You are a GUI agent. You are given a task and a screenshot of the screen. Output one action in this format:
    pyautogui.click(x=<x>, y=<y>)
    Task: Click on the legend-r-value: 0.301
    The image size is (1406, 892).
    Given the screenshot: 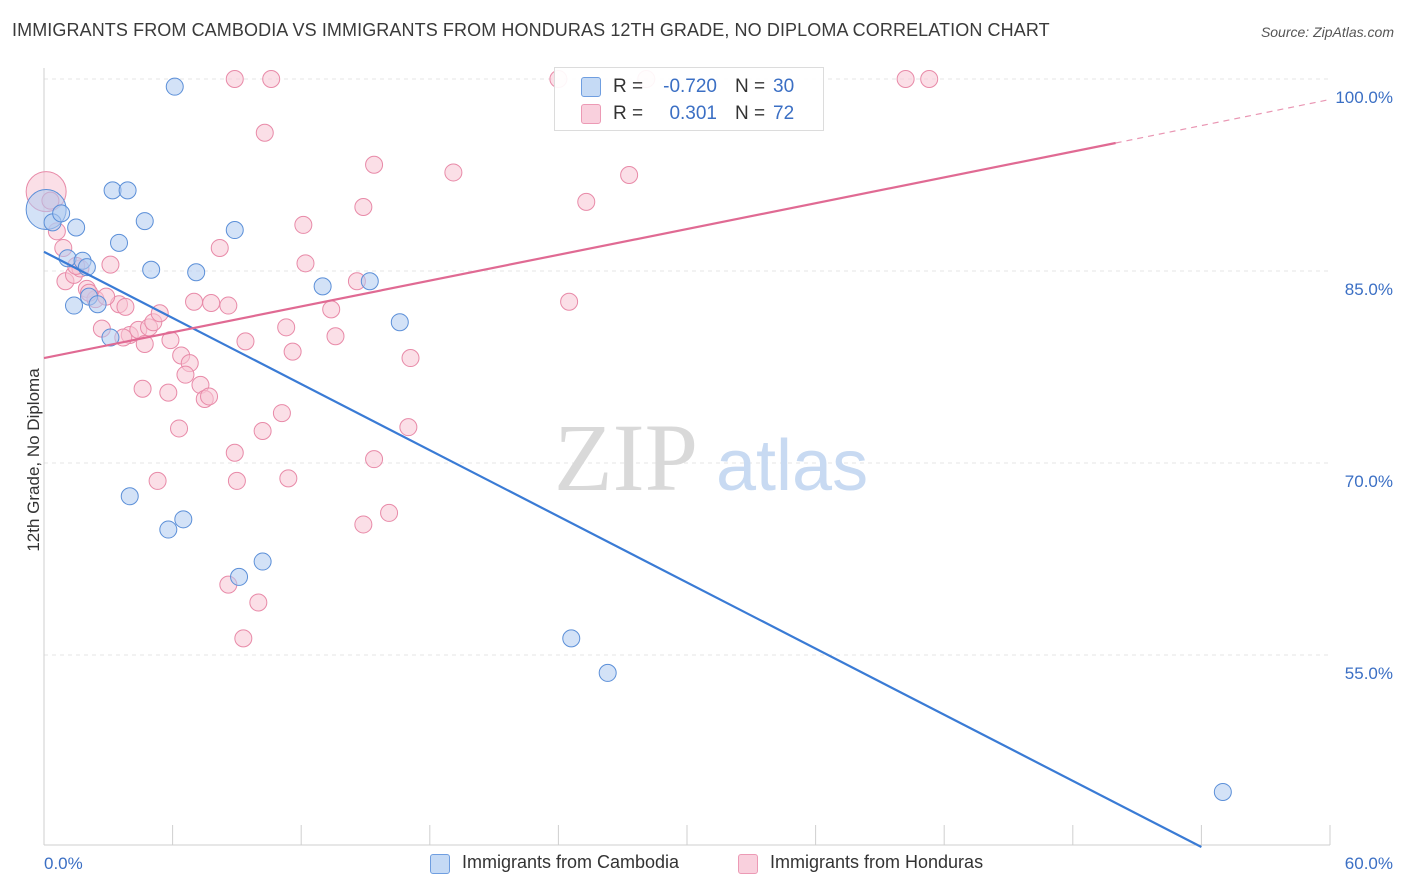 What is the action you would take?
    pyautogui.click(x=693, y=113)
    